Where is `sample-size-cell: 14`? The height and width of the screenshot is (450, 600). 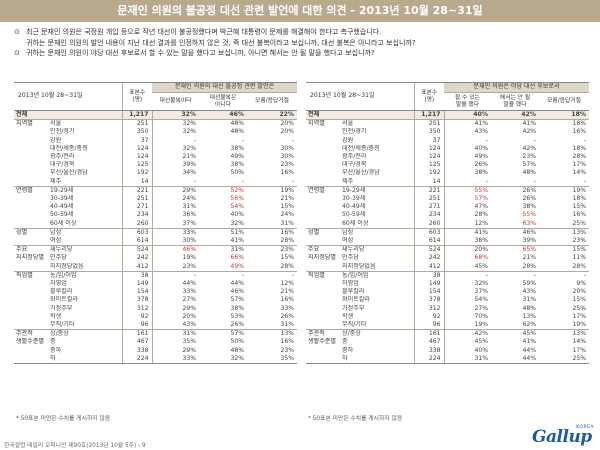
sample-size-cell: 14 is located at coordinates (429, 182).